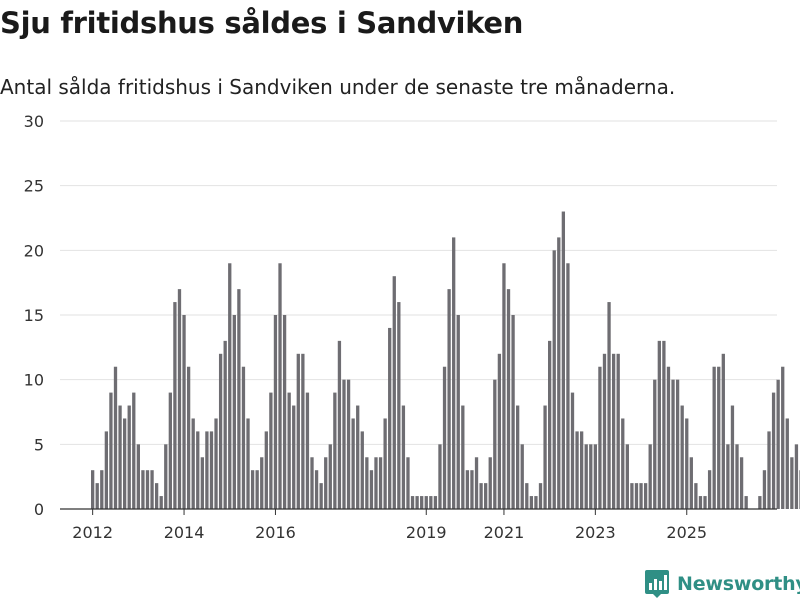 The height and width of the screenshot is (600, 800). What do you see at coordinates (418, 525) in the screenshot?
I see `x-axis: 2012 2014 2016 2019 2021 2023 2025` at bounding box center [418, 525].